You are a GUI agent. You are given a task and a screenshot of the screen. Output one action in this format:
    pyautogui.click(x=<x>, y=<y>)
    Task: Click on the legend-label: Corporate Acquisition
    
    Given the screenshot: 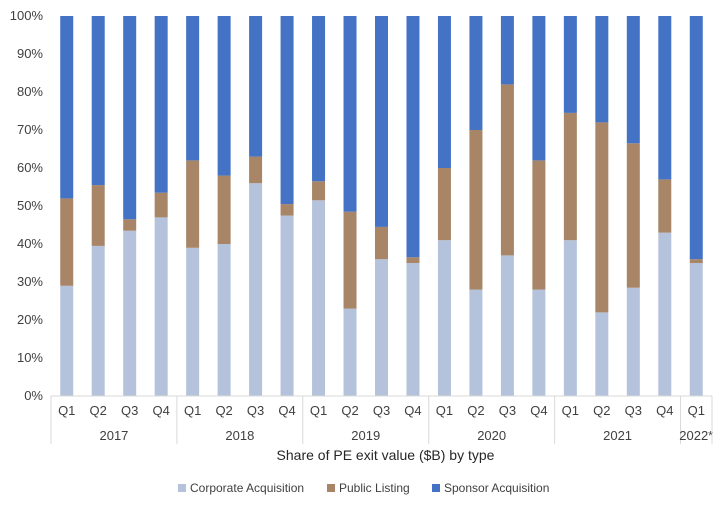 What is the action you would take?
    pyautogui.click(x=247, y=488)
    